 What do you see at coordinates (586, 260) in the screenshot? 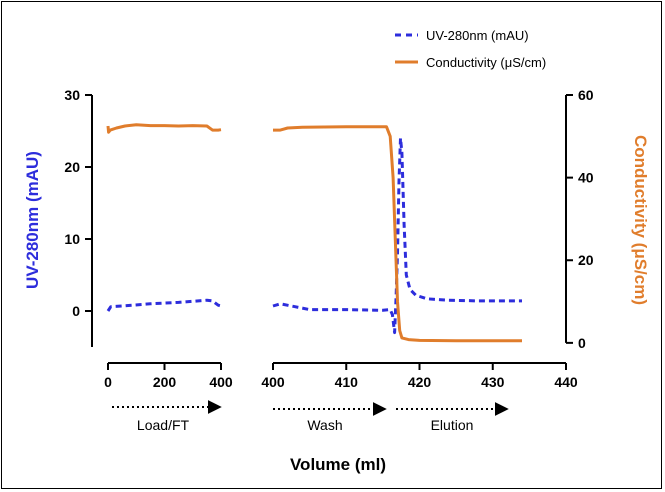
I see `y-right-tick-label: 20` at bounding box center [586, 260].